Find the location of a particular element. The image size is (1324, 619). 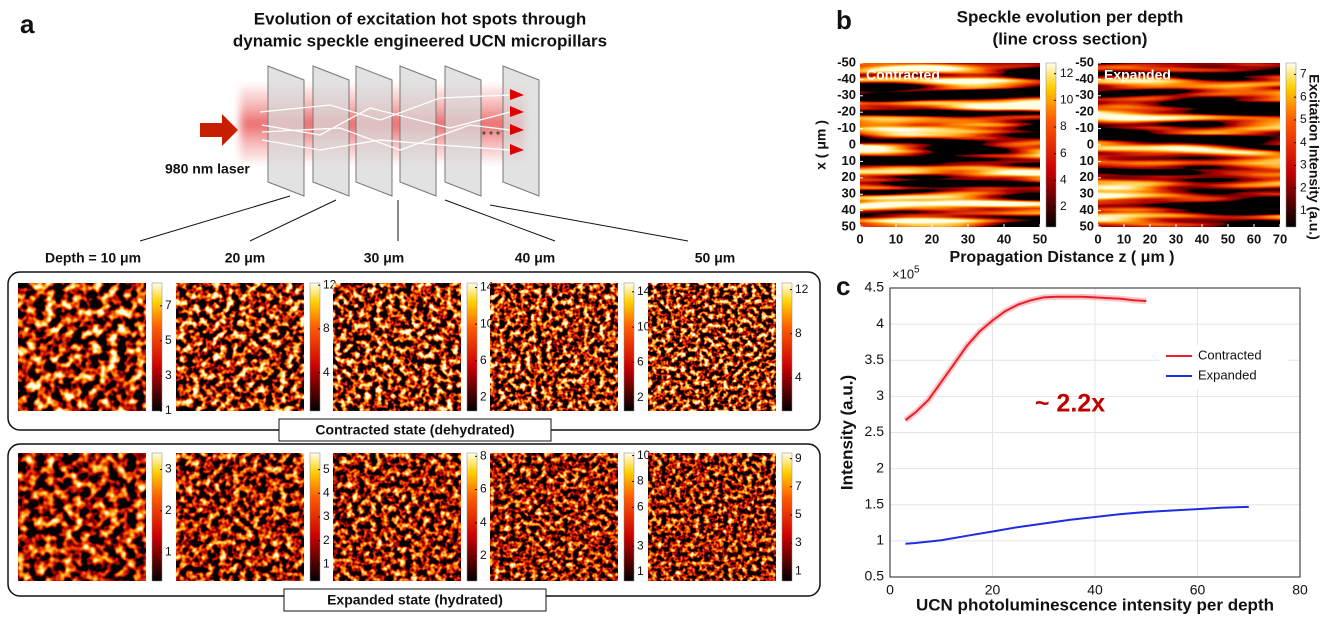

x-tick-label: 0 is located at coordinates (890, 590).